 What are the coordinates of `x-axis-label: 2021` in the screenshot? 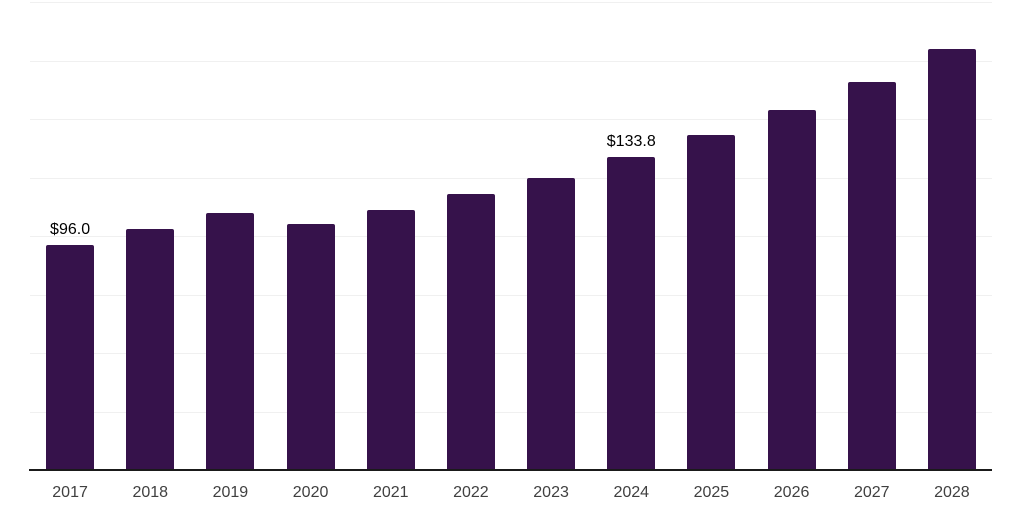 It's located at (390, 492).